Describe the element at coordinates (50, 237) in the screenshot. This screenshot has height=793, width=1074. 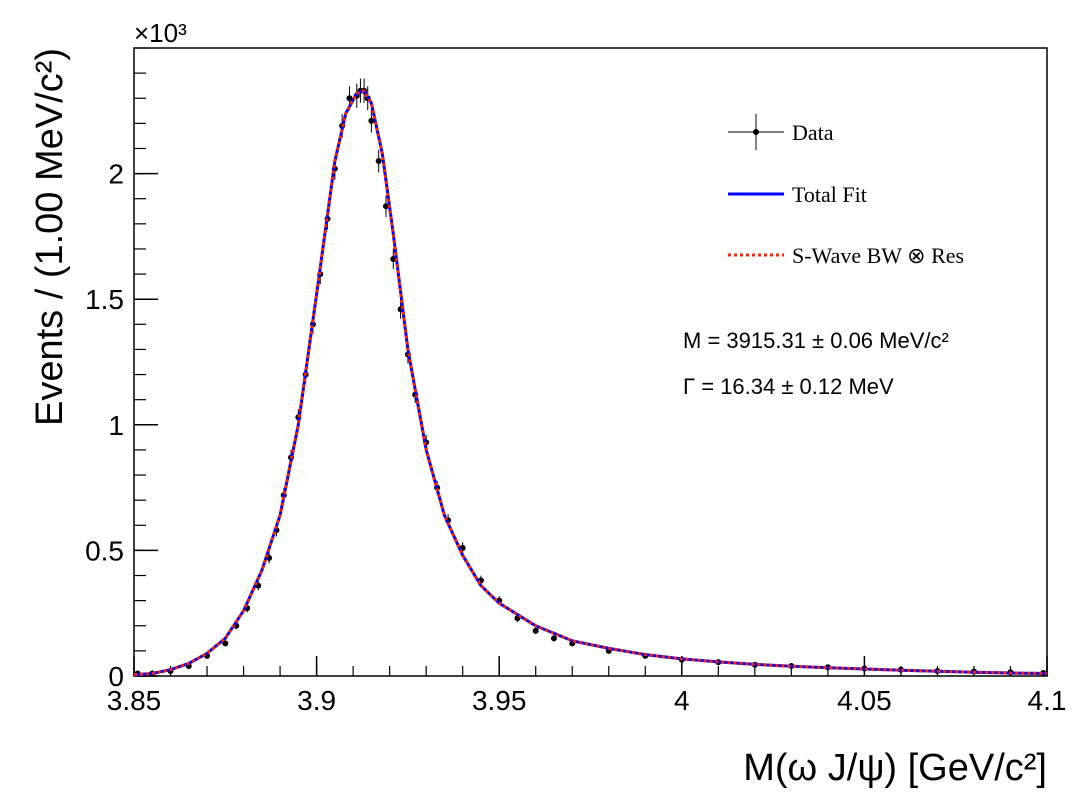
I see `y-axis-title: Events / (1.00 MeV/c²)` at that location.